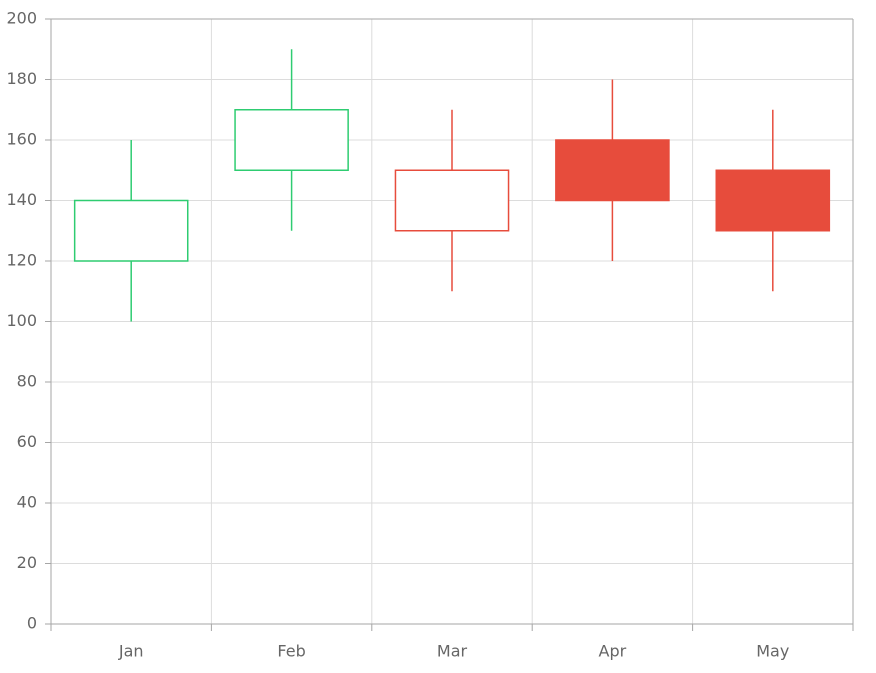 The width and height of the screenshot is (876, 673). Describe the element at coordinates (21, 18) in the screenshot. I see `y-tick-label: 200` at that location.